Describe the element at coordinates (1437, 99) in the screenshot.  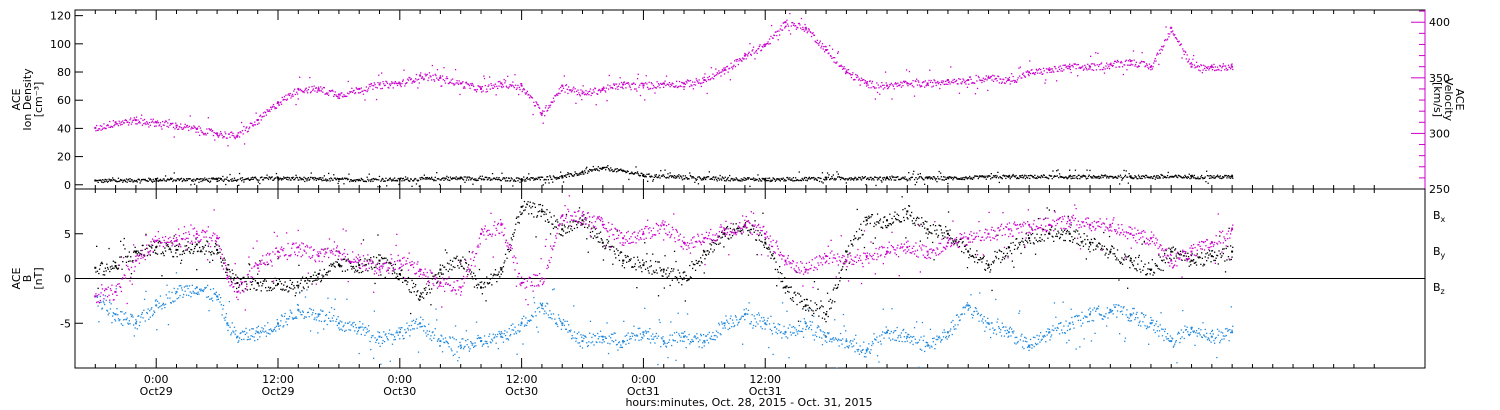
I see `top-right-axis-title-line: [km/s]` at that location.